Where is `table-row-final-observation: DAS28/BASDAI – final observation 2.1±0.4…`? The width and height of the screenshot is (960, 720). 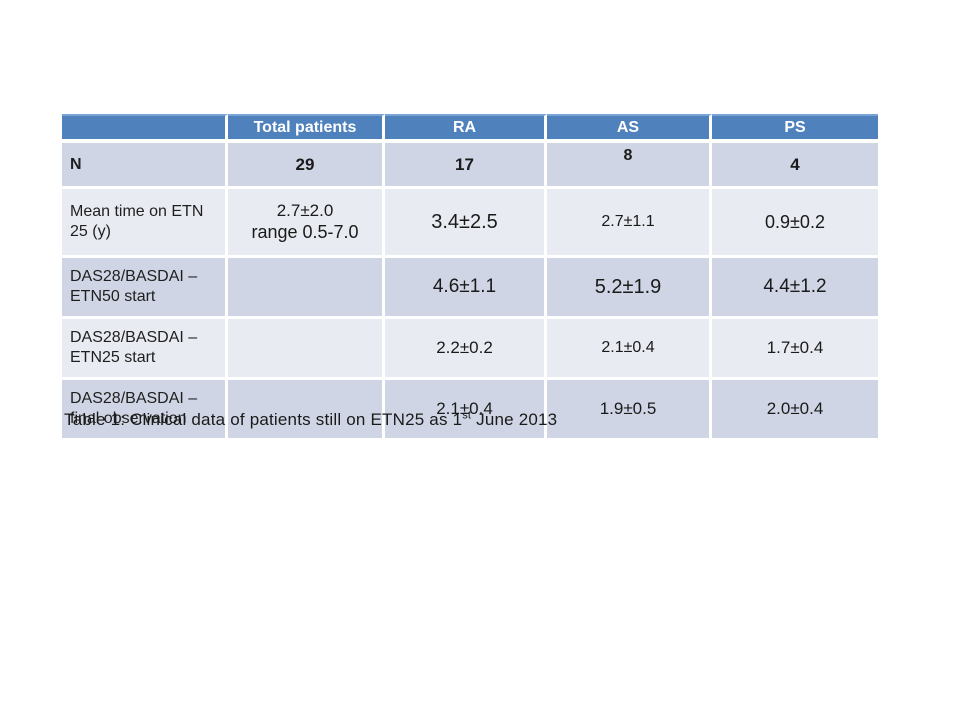
table-row-final-observation: DAS28/BASDAI – final observation 2.1±0.4… is located at coordinates (470, 410).